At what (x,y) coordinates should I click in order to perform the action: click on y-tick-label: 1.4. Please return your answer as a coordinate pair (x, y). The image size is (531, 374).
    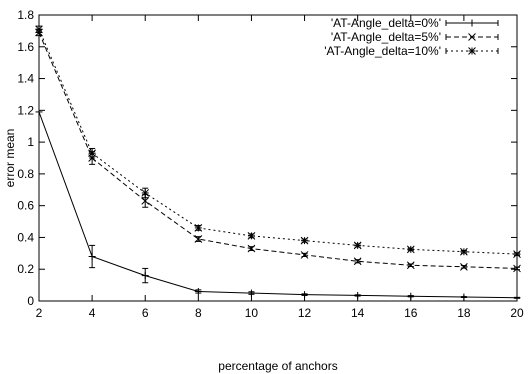
    Looking at the image, I should click on (25, 79).